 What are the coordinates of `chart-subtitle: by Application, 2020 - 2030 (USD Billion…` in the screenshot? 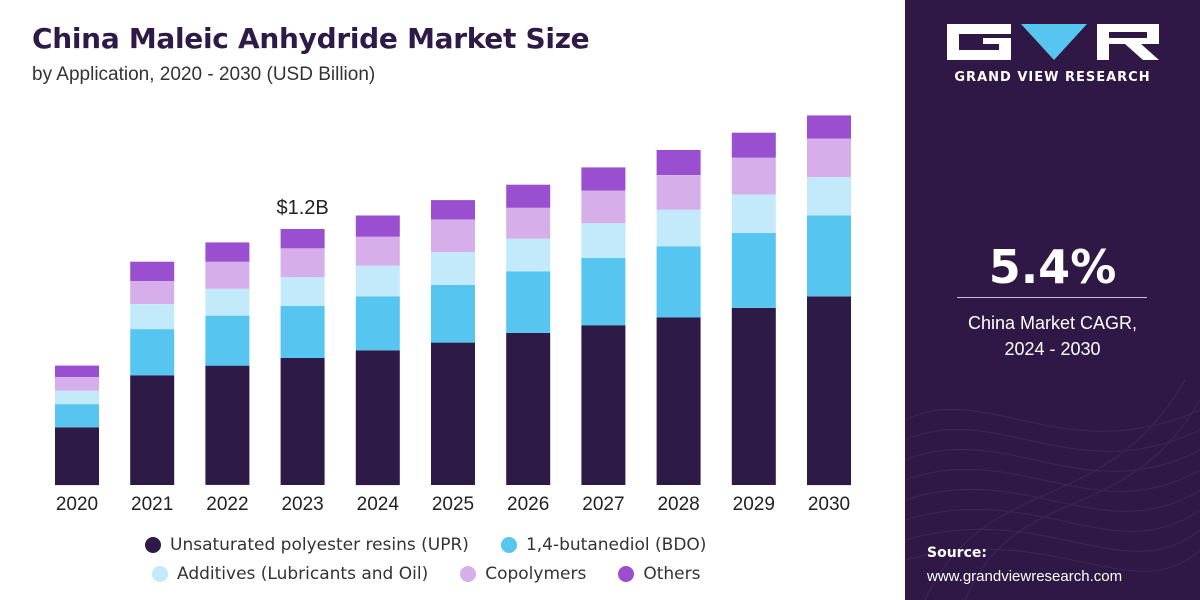 It's located at (204, 74).